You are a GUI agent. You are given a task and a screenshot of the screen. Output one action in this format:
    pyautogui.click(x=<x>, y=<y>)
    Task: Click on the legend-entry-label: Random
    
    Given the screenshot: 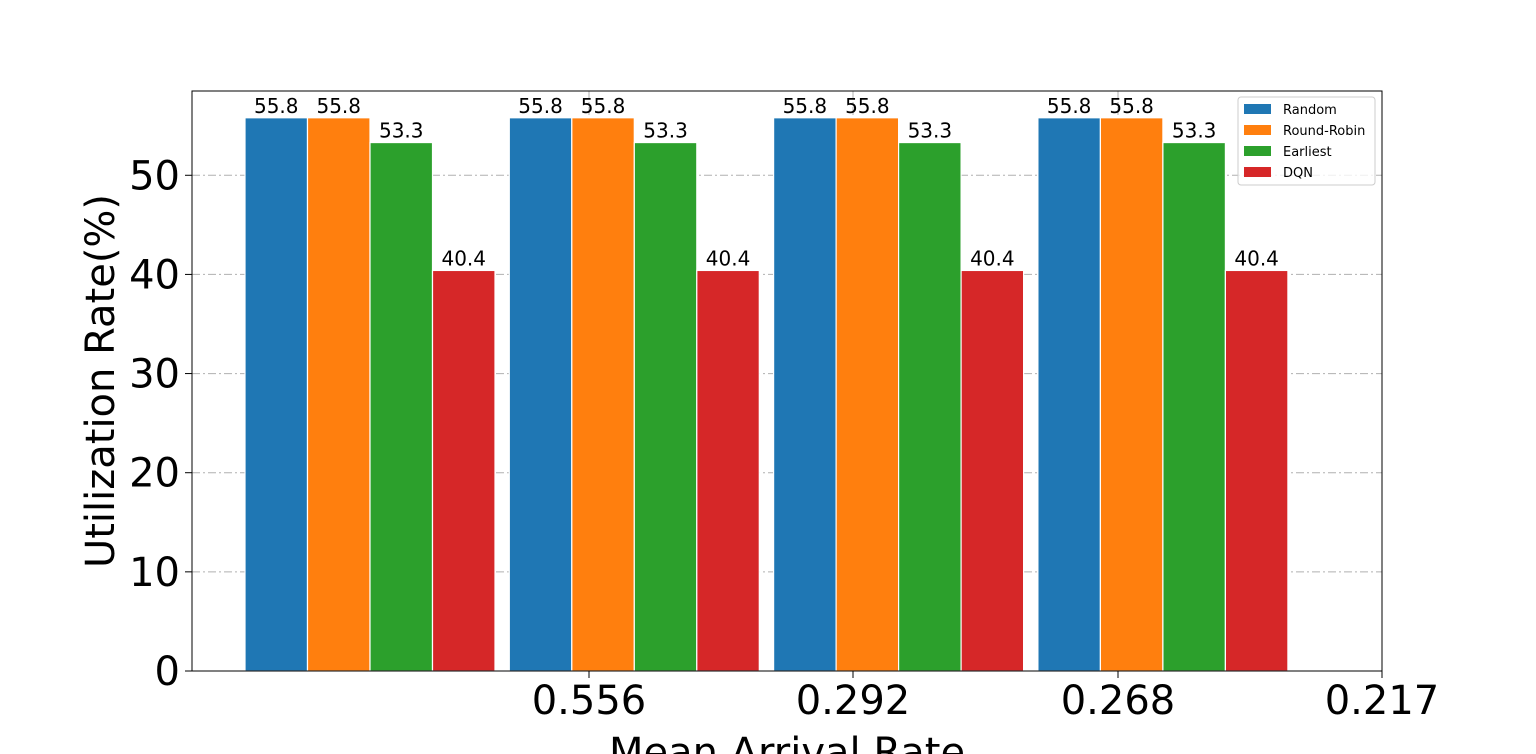 What is the action you would take?
    pyautogui.click(x=1310, y=110)
    